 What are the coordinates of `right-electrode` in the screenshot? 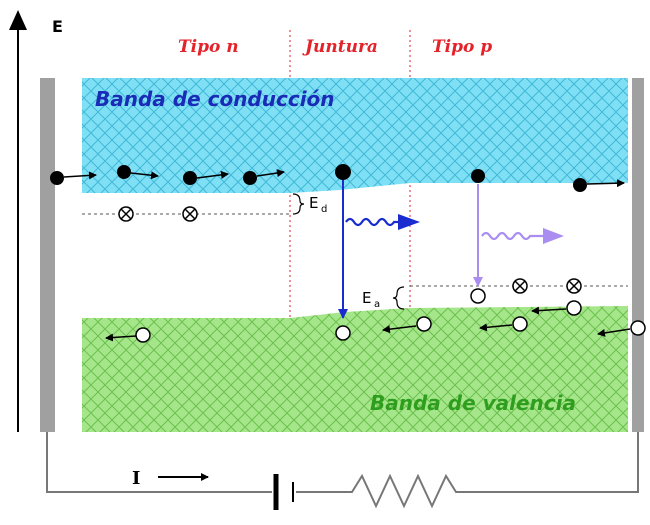 It's located at (638, 255).